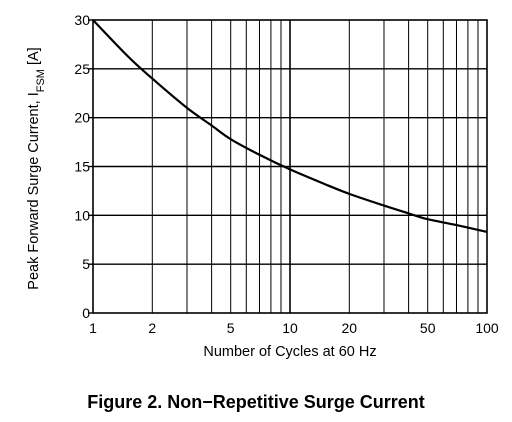 This screenshot has height=422, width=512. Describe the element at coordinates (34, 190) in the screenshot. I see `y-axis-title-main: Peak Forward Surge Current, I` at that location.